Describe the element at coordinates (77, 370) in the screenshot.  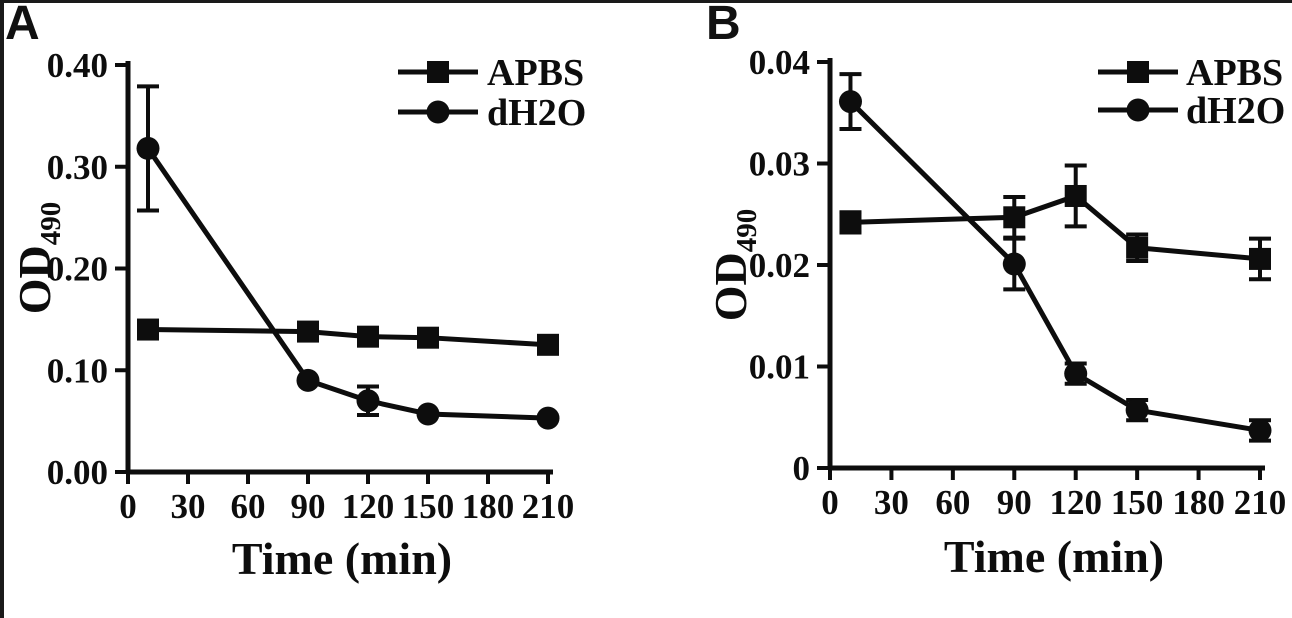
I see `y-tick-label: 0.10` at that location.